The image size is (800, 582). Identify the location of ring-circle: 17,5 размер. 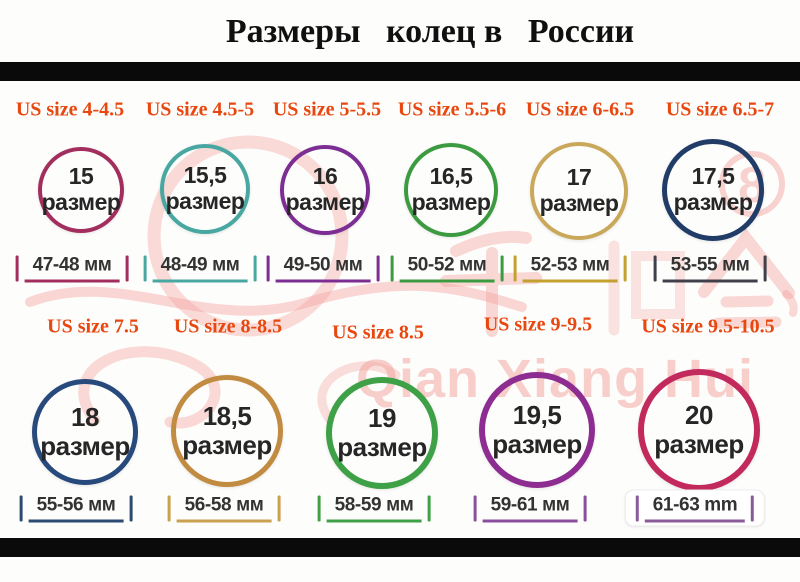
(713, 190).